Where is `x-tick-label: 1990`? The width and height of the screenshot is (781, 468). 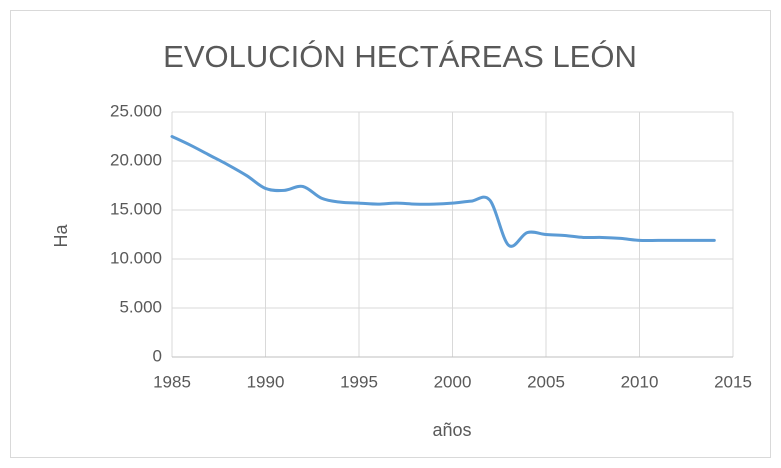 x-tick-label: 1990 is located at coordinates (266, 381).